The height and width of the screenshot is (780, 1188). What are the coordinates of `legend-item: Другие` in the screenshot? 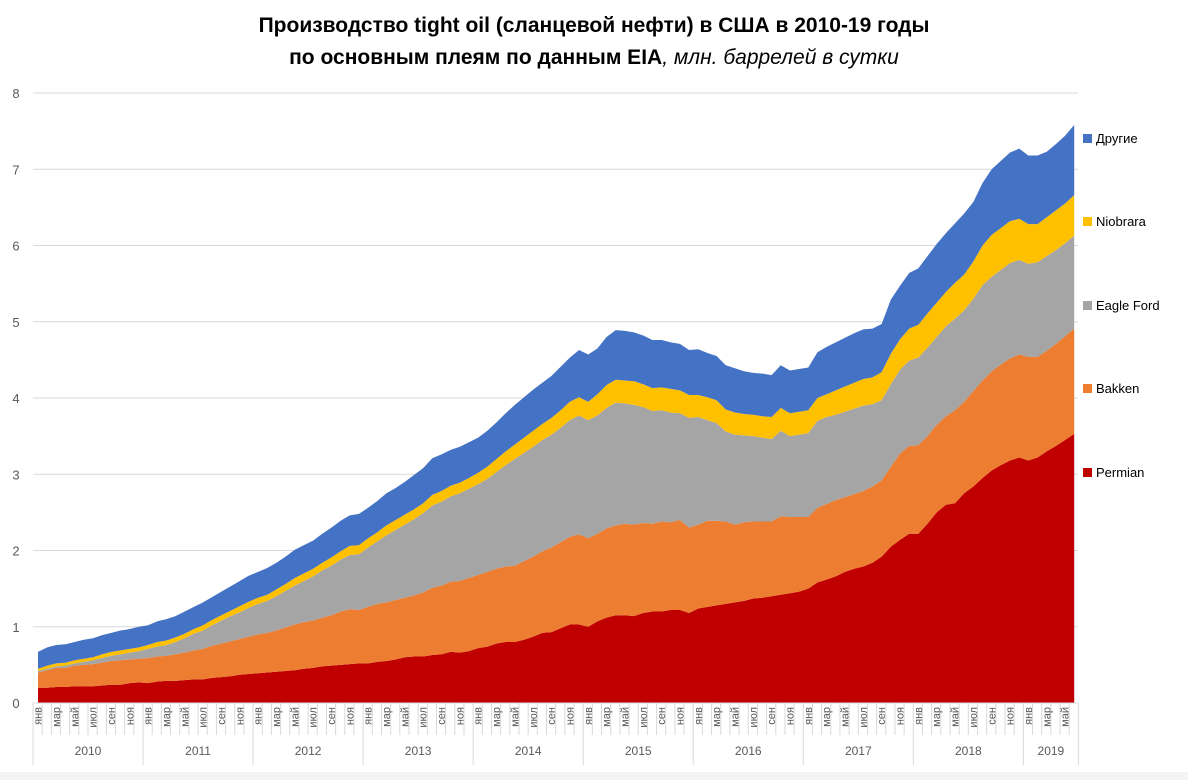 It's located at (1110, 138).